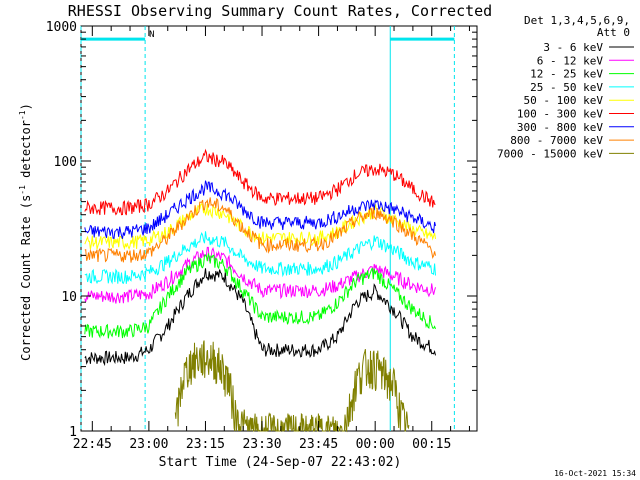  Describe the element at coordinates (556, 140) in the screenshot. I see `legend-label: 800 - 7000 keV` at that location.